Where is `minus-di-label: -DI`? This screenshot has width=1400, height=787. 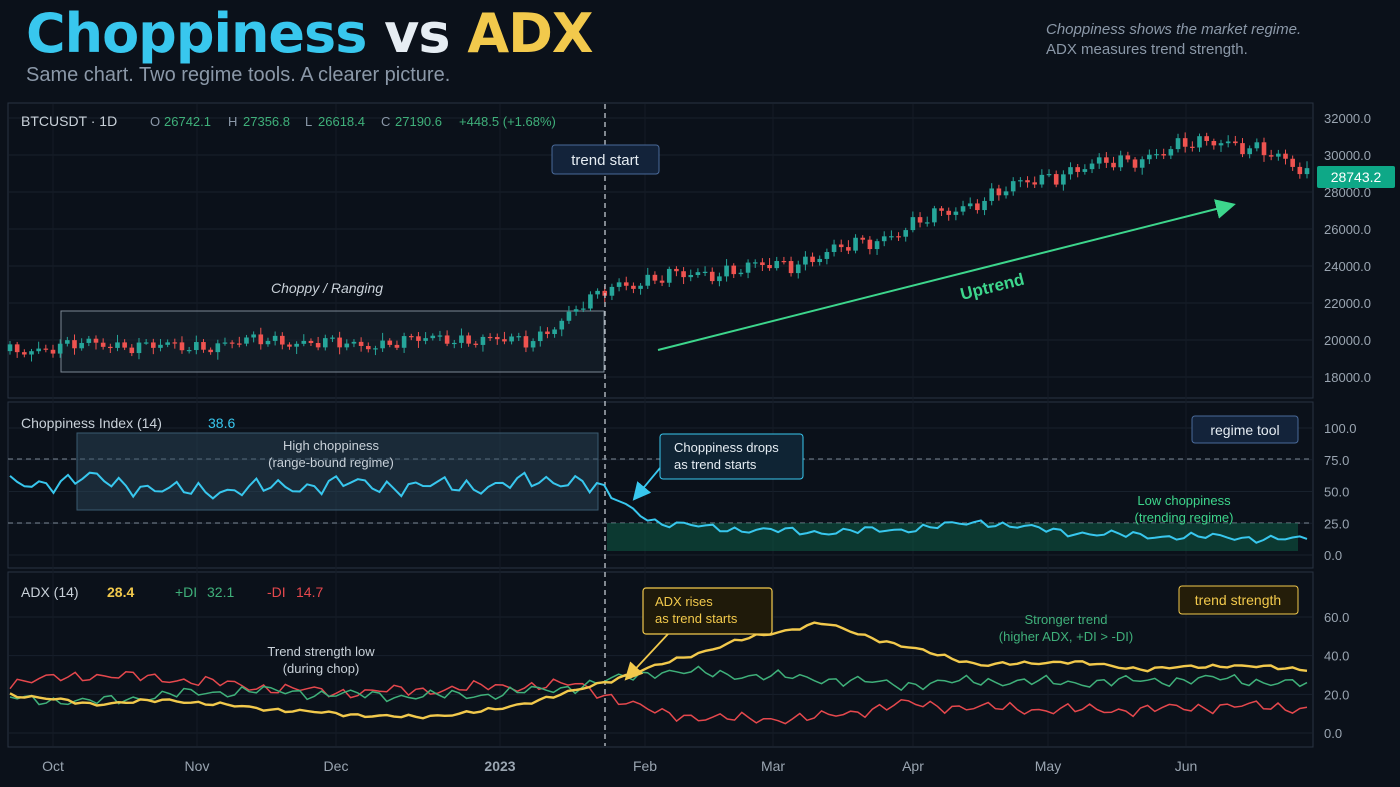
minus-di-label: -DI is located at coordinates (276, 592).